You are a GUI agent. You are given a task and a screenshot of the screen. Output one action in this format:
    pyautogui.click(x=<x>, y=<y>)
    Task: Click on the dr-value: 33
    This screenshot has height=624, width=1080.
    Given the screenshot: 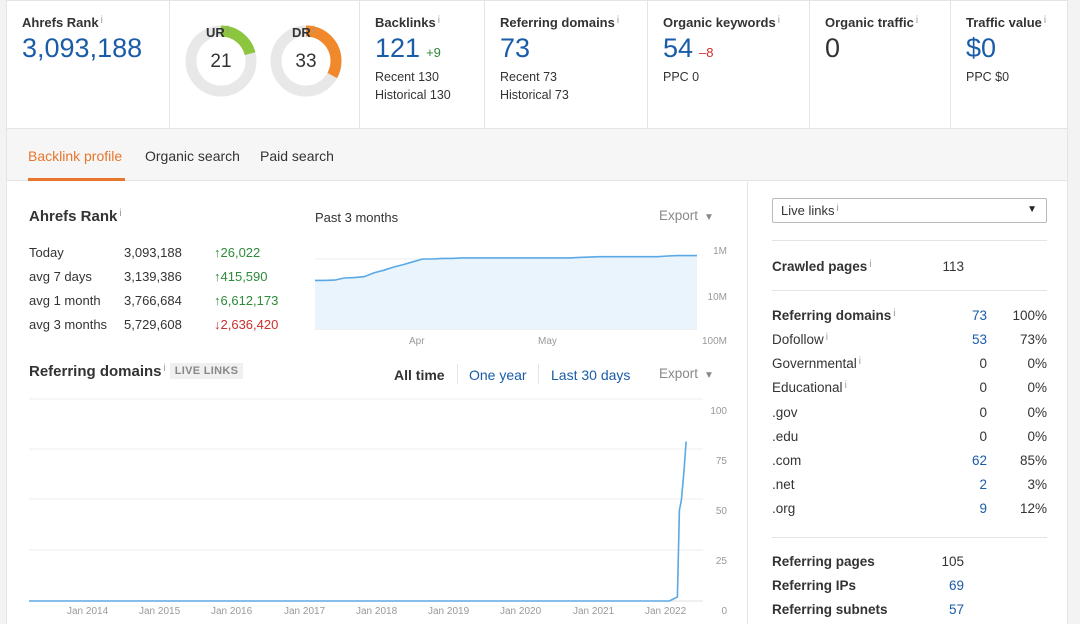 What is the action you would take?
    pyautogui.click(x=306, y=61)
    